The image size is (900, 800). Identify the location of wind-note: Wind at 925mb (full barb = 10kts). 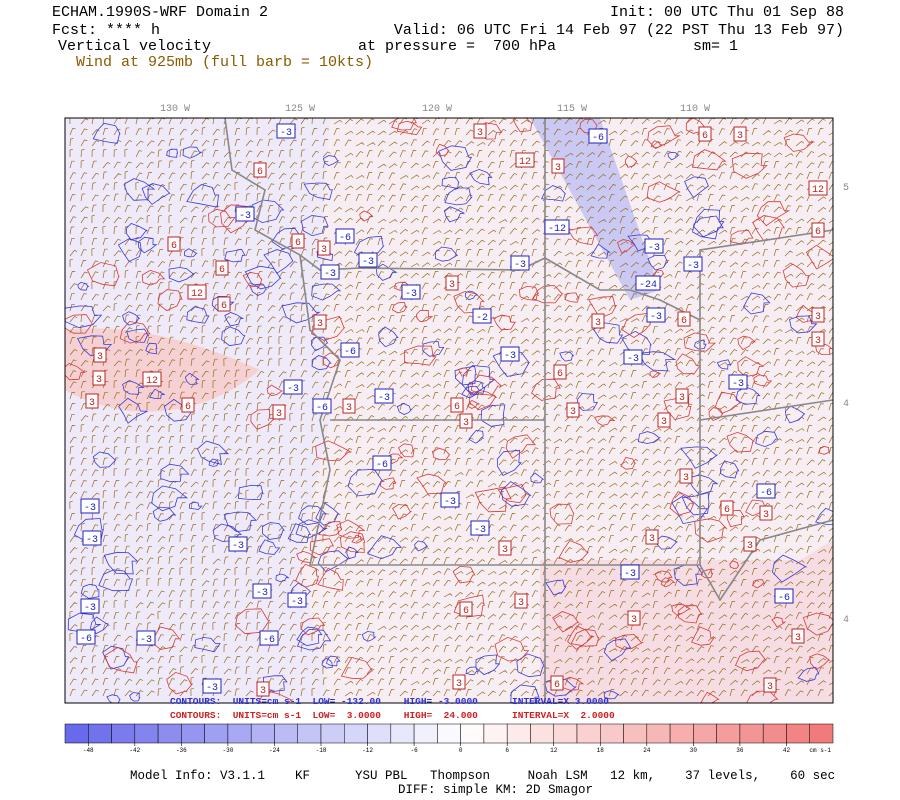
(224, 62).